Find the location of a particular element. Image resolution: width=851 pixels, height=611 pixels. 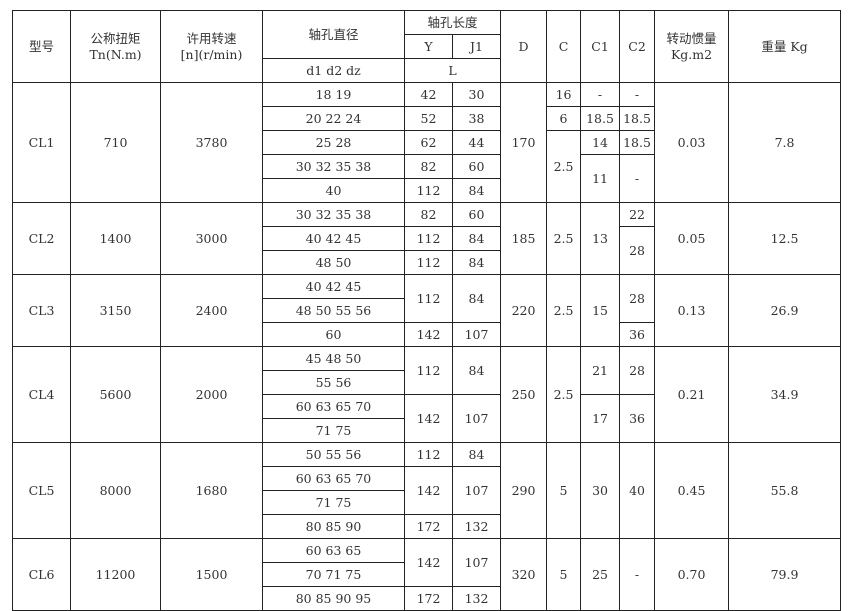

table-row: 60 142 107 36 is located at coordinates (427, 334).